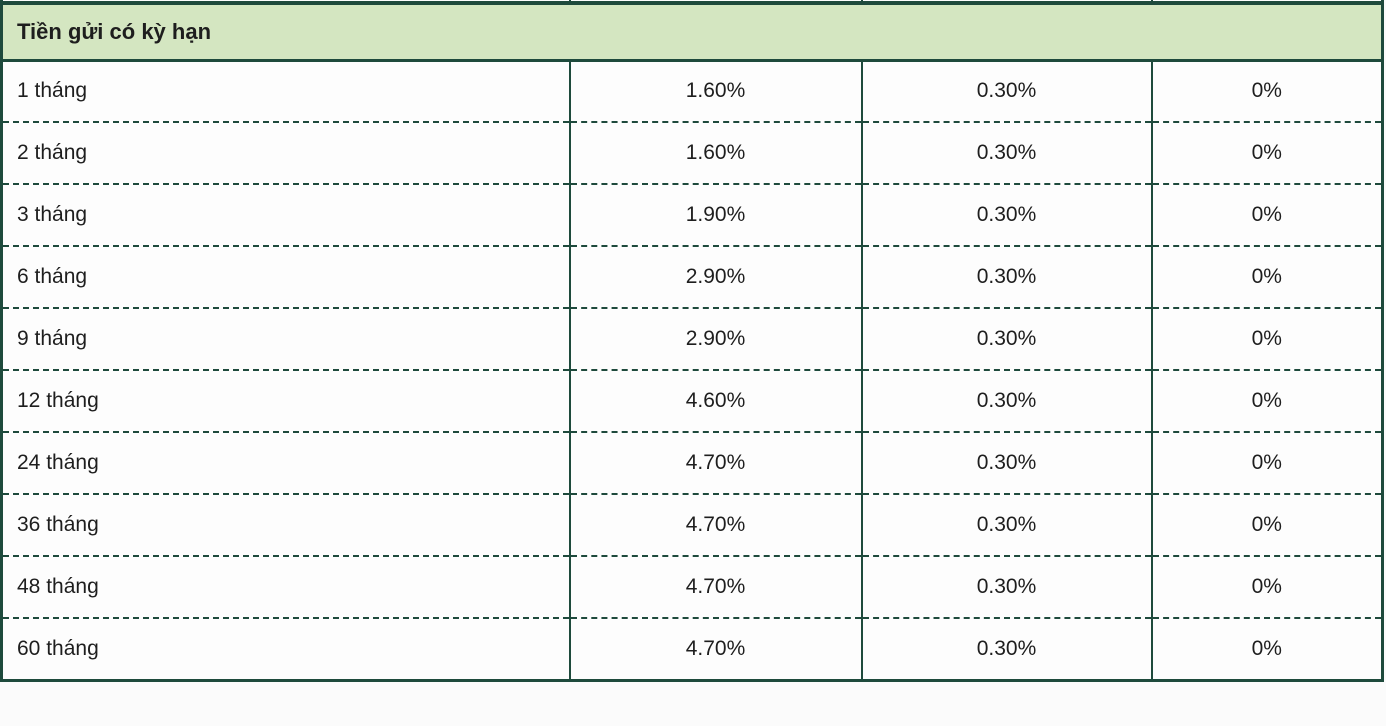 The height and width of the screenshot is (726, 1386). Describe the element at coordinates (285, 215) in the screenshot. I see `term-cell: 3 tháng` at that location.